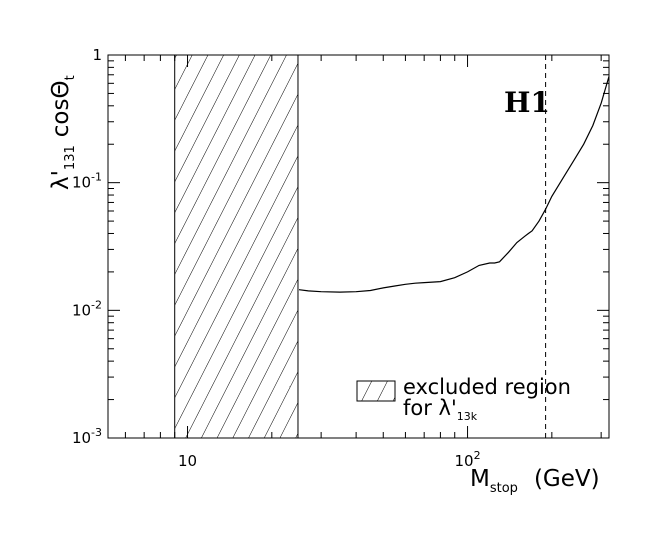 This screenshot has width=659, height=541. What do you see at coordinates (63, 132) in the screenshot?
I see `y-axis-label: λ'131cosΘt` at bounding box center [63, 132].